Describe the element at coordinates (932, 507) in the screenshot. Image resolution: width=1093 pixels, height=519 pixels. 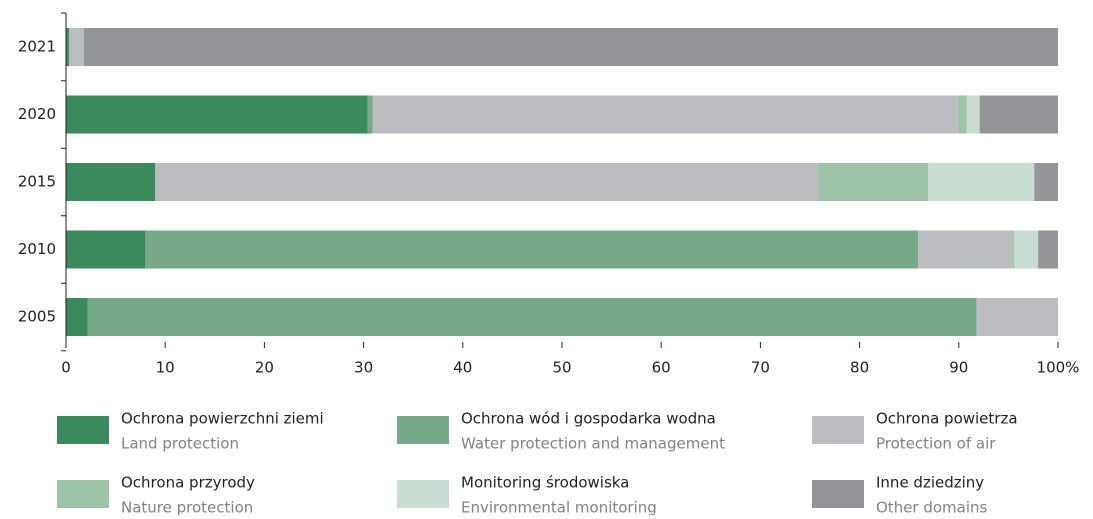
I see `legend-label-en: Other domains` at that location.